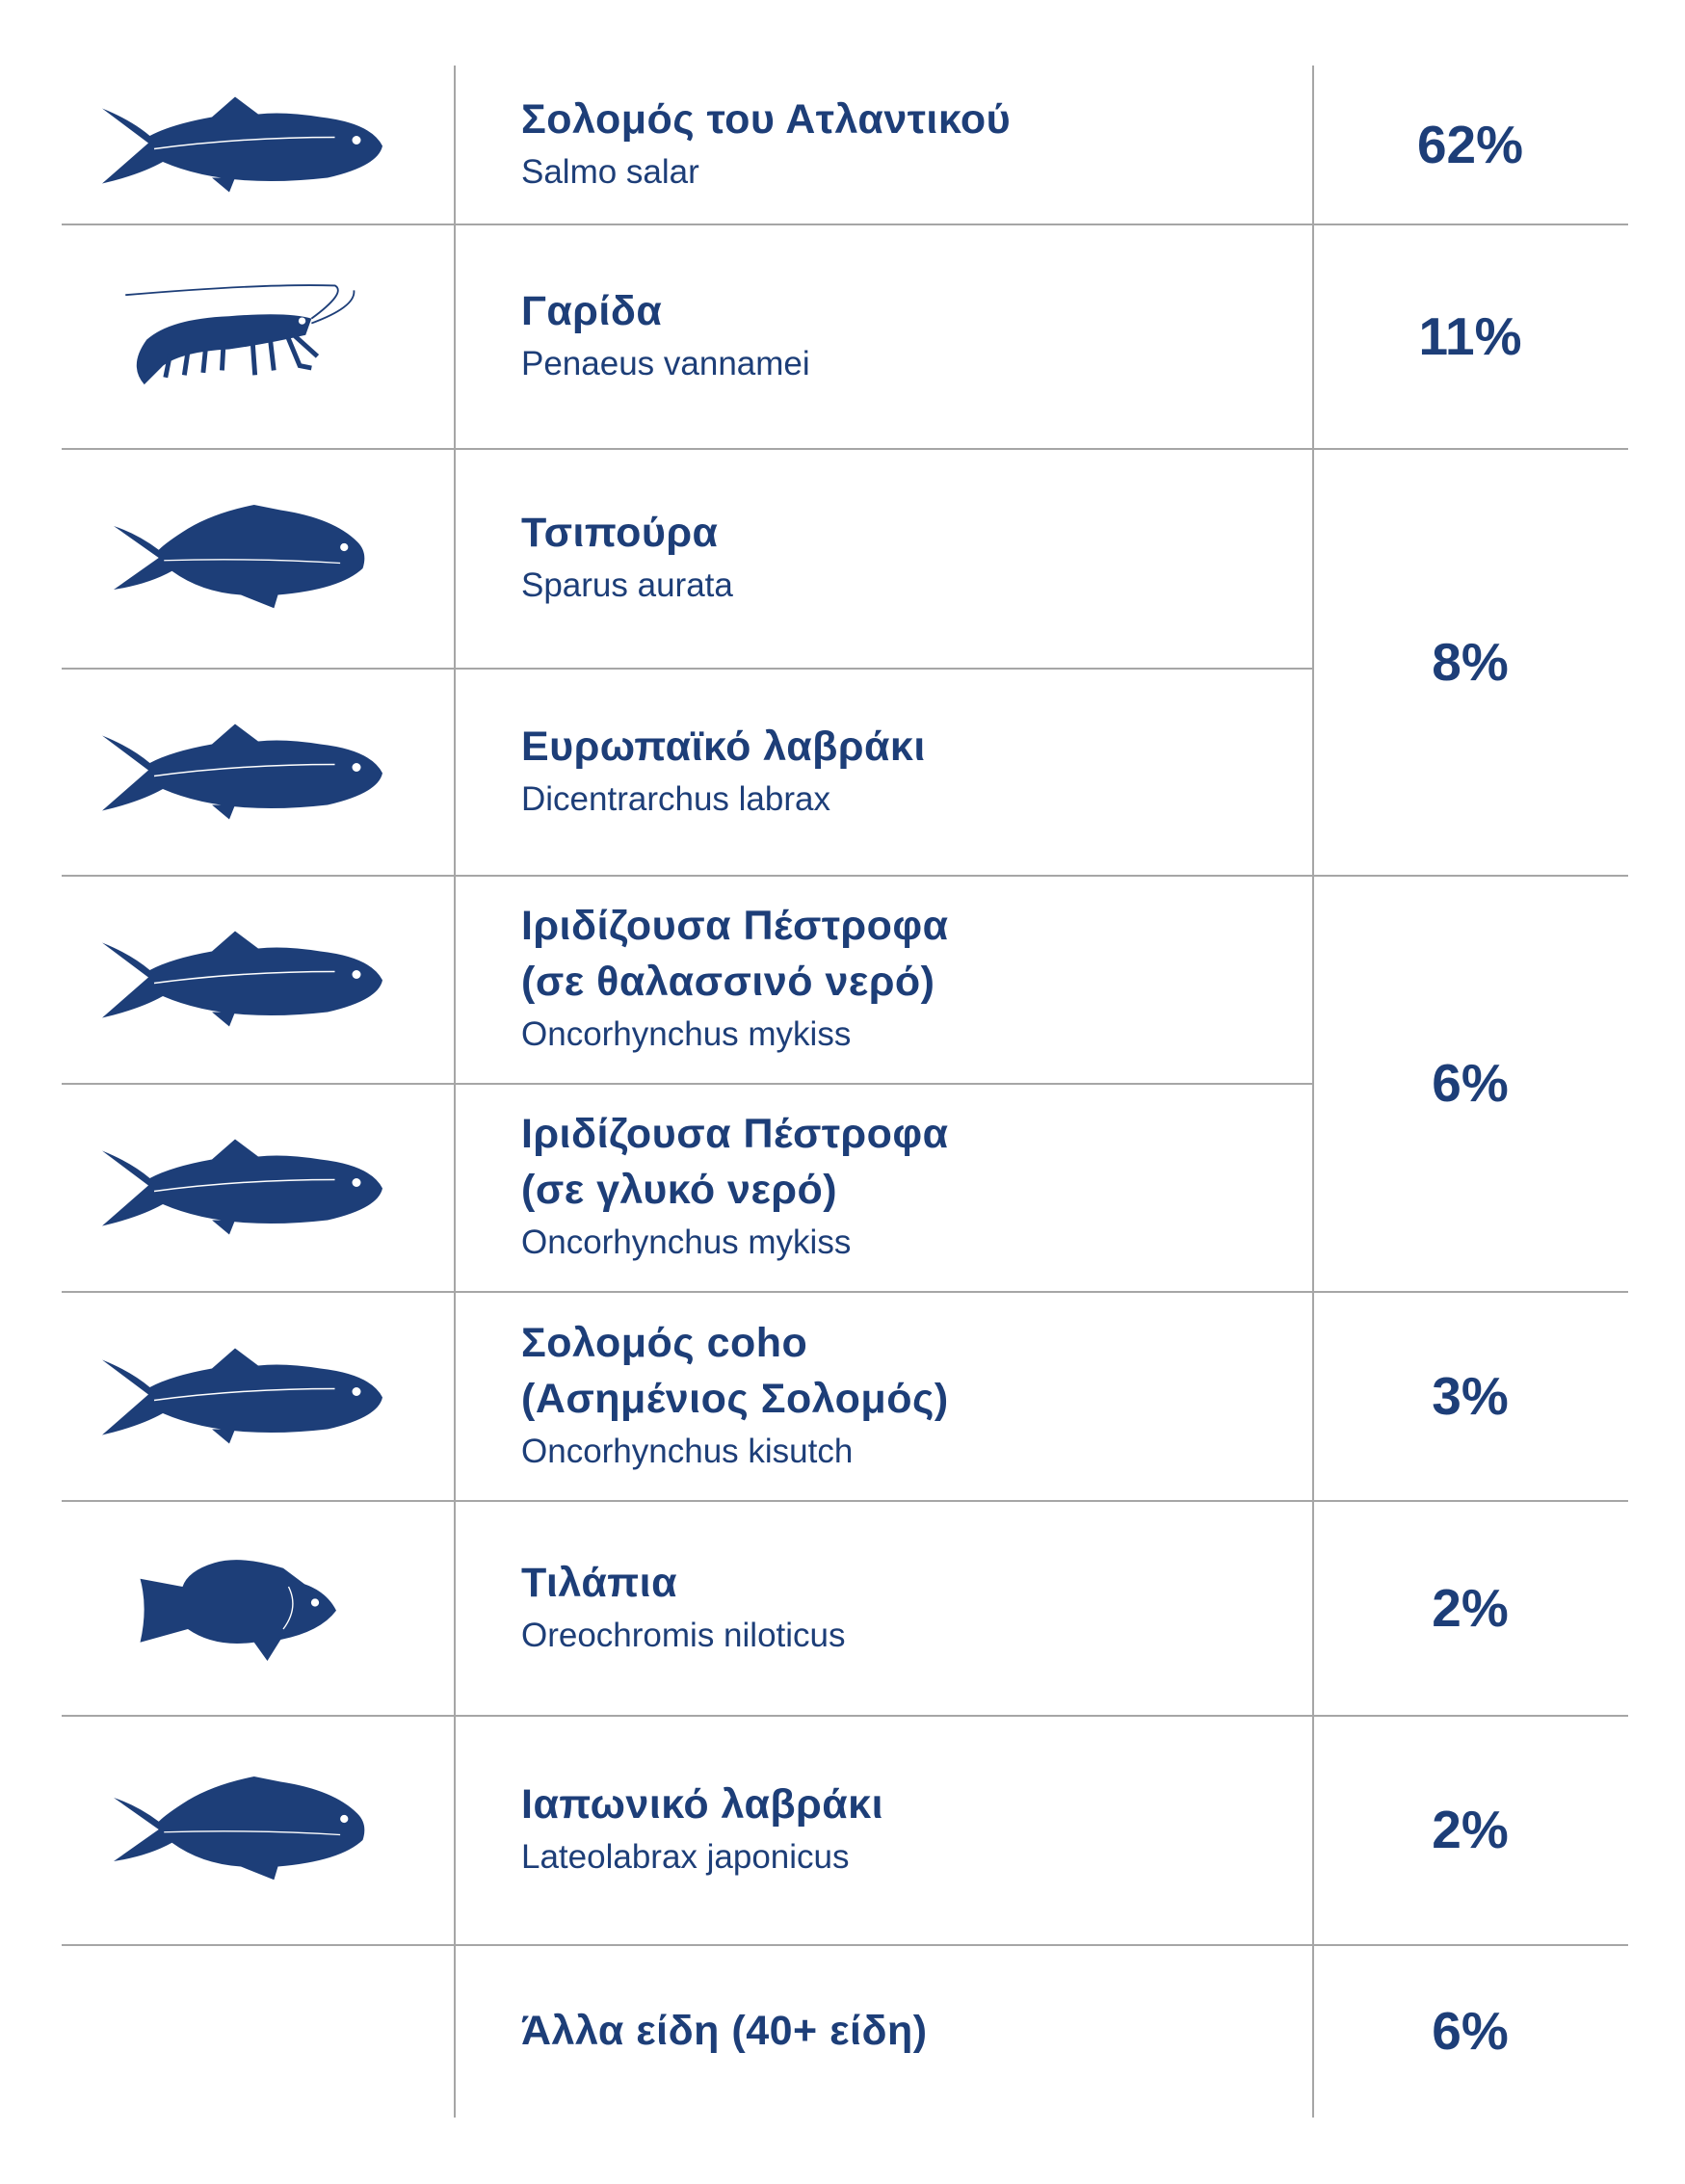 This screenshot has height=2184, width=1685. I want to click on share: 62%, so click(1470, 145).